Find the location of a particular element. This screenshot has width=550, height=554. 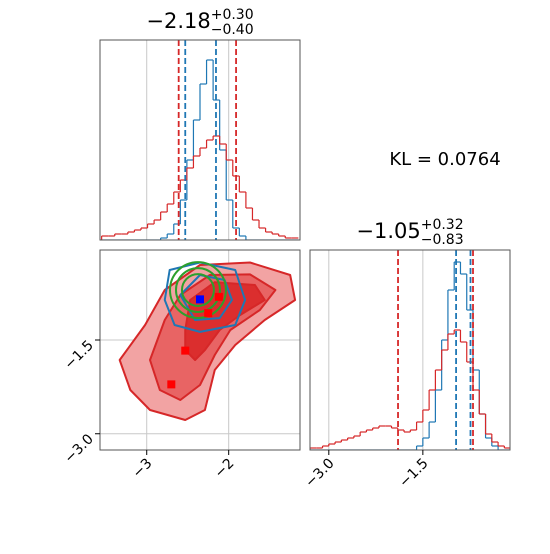

title-upper: +0.32 is located at coordinates (442, 225).